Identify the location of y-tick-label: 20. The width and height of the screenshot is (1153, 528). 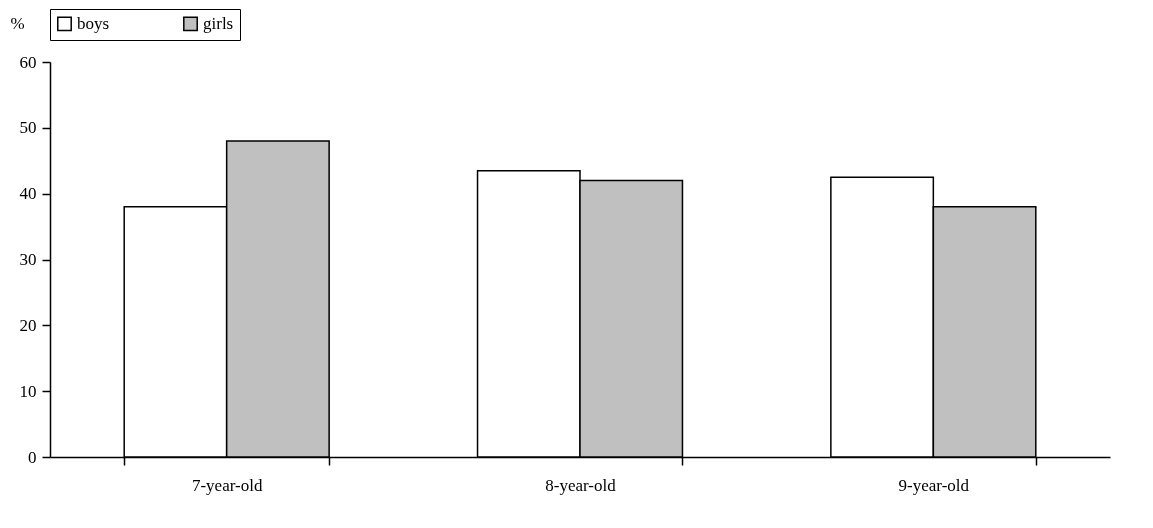
(28, 325).